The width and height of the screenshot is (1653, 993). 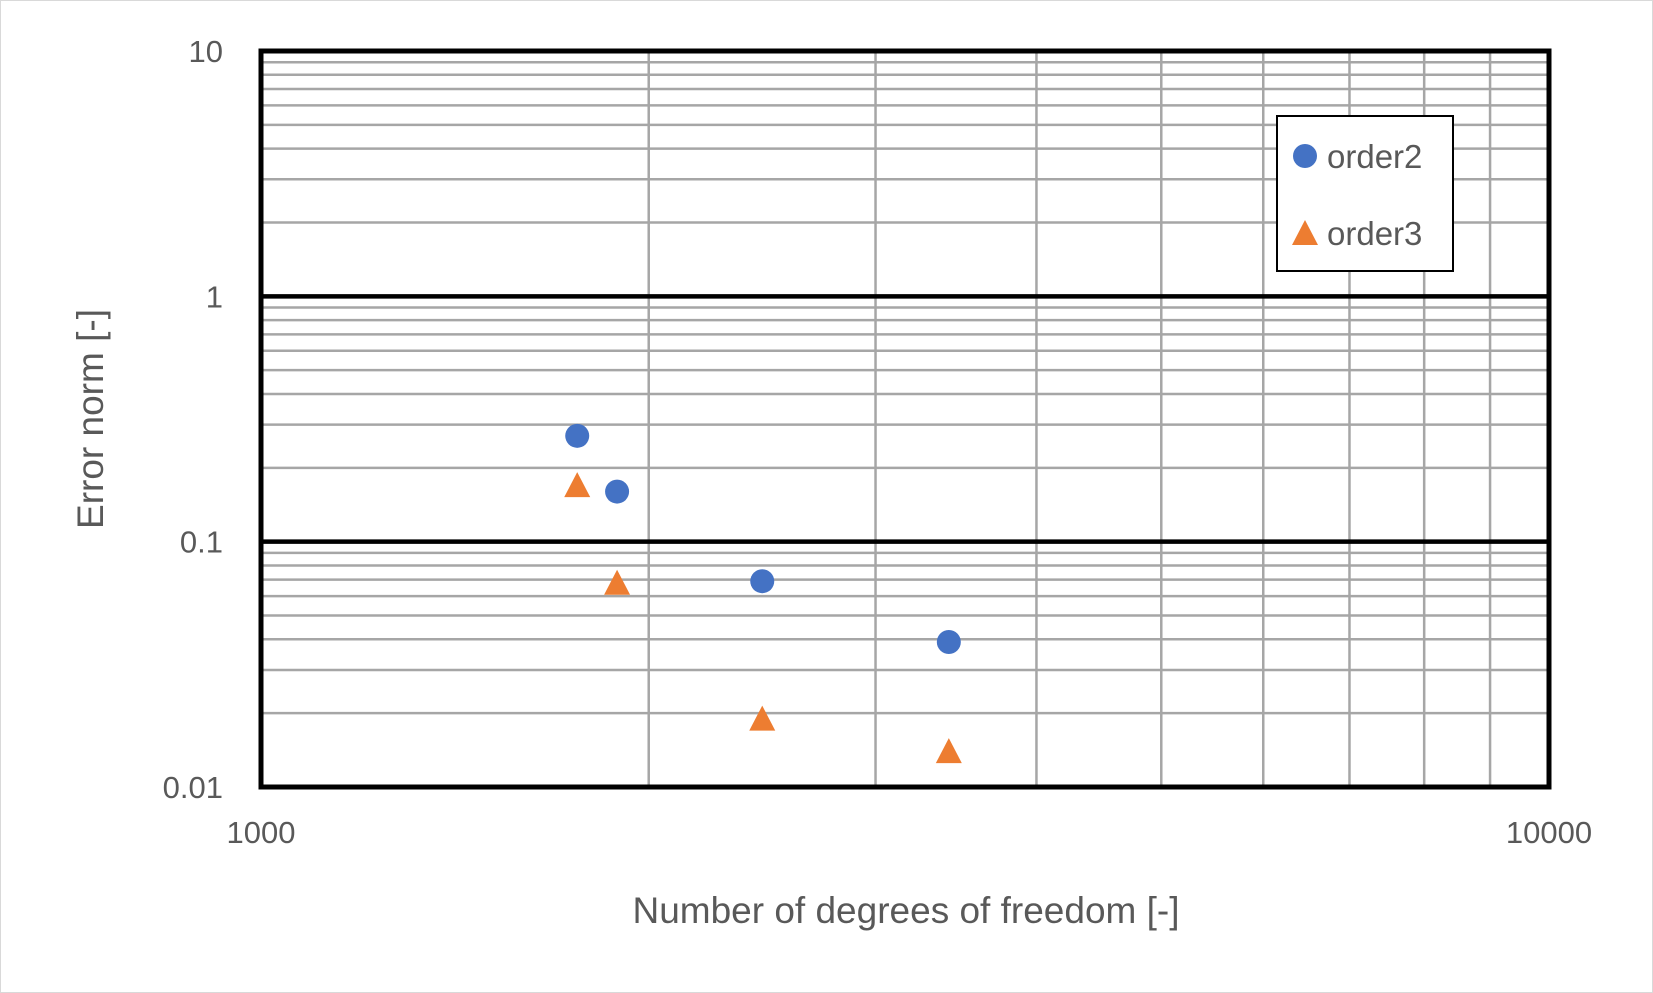 I want to click on x-tick-label: 1000, so click(x=261, y=832).